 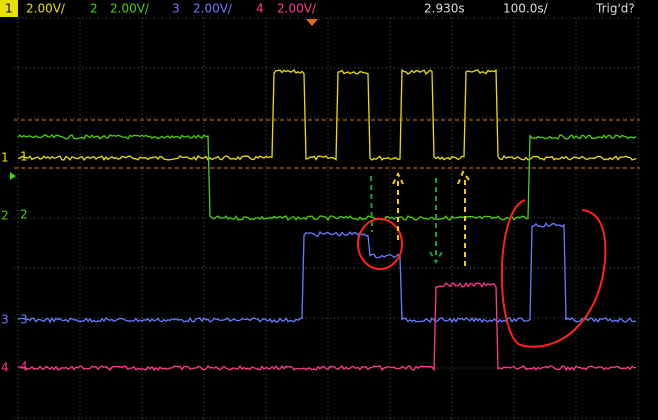 What do you see at coordinates (46, 9) in the screenshot?
I see `ch1-scale: 2.00V/` at bounding box center [46, 9].